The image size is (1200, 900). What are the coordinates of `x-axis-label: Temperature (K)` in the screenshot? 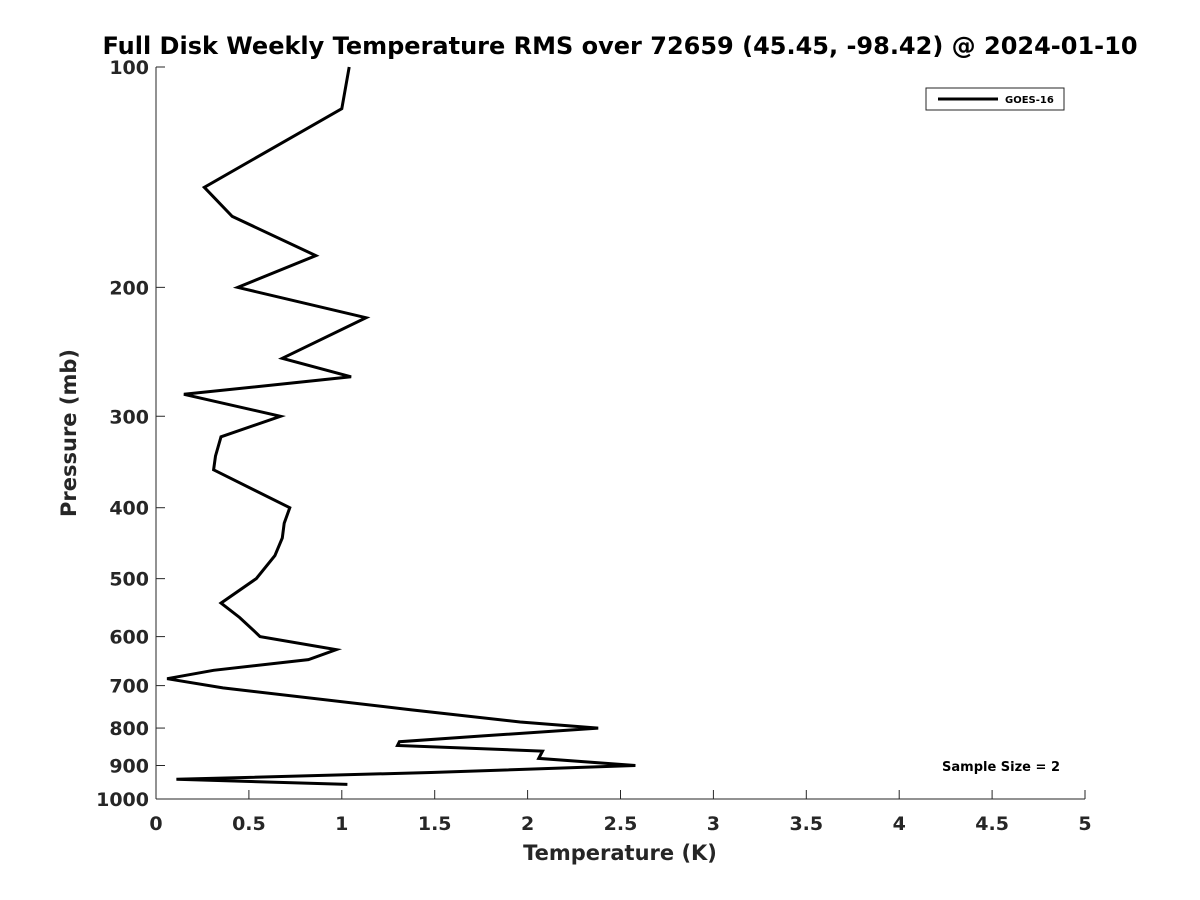 It's located at (620, 853).